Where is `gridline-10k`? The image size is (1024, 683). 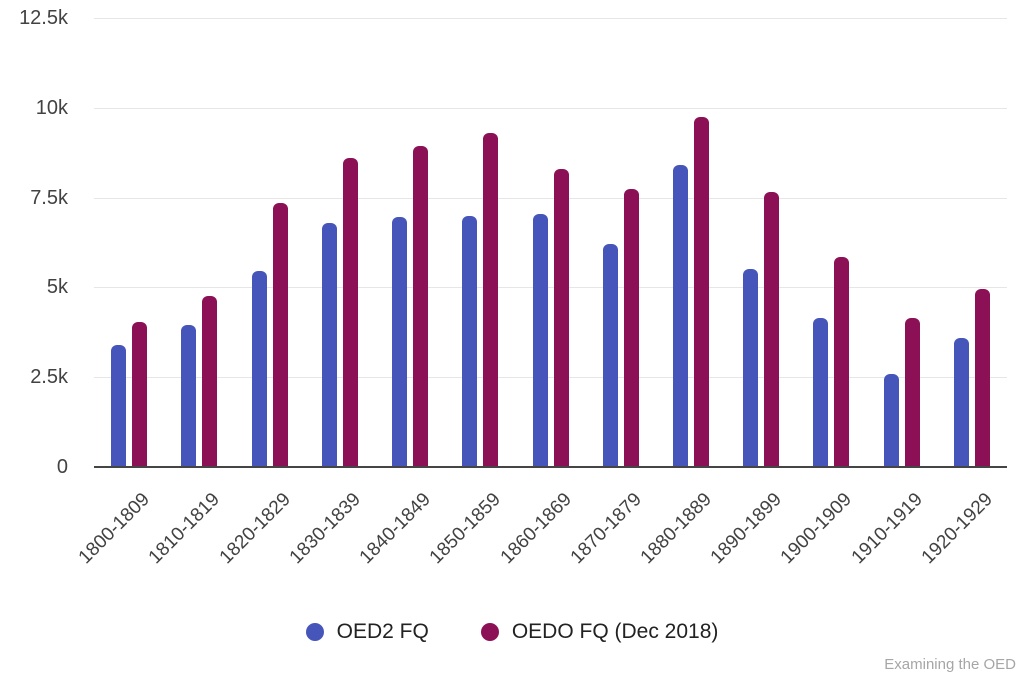
gridline-10k is located at coordinates (550, 108).